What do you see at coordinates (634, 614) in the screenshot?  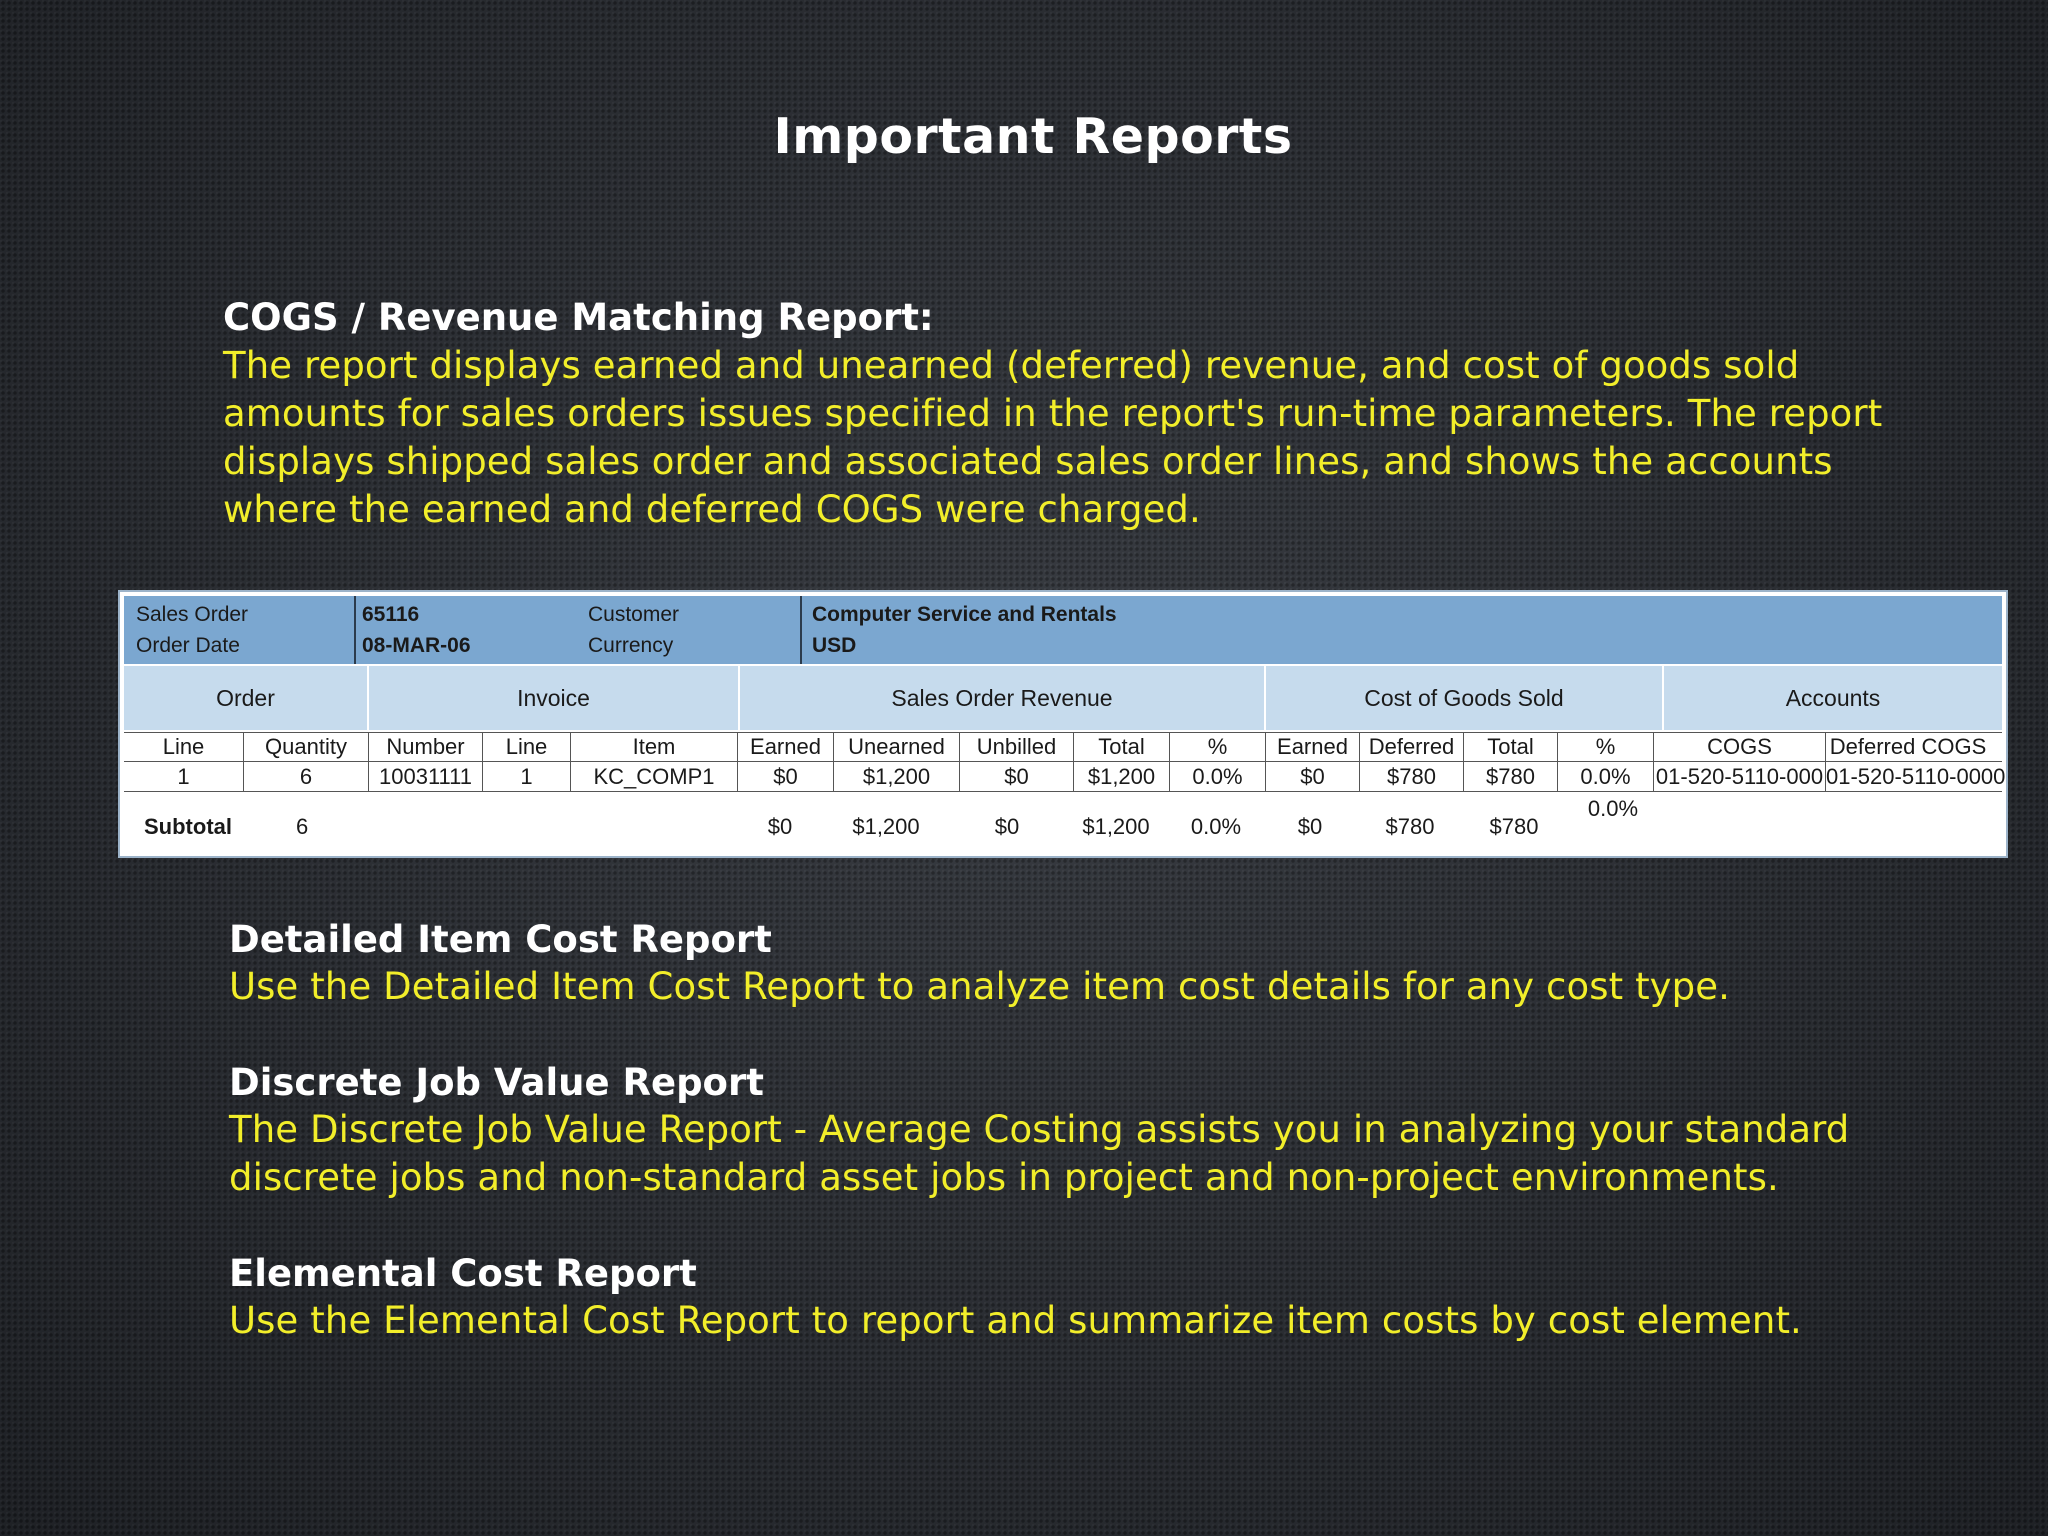 I see `customer-label: Customer` at bounding box center [634, 614].